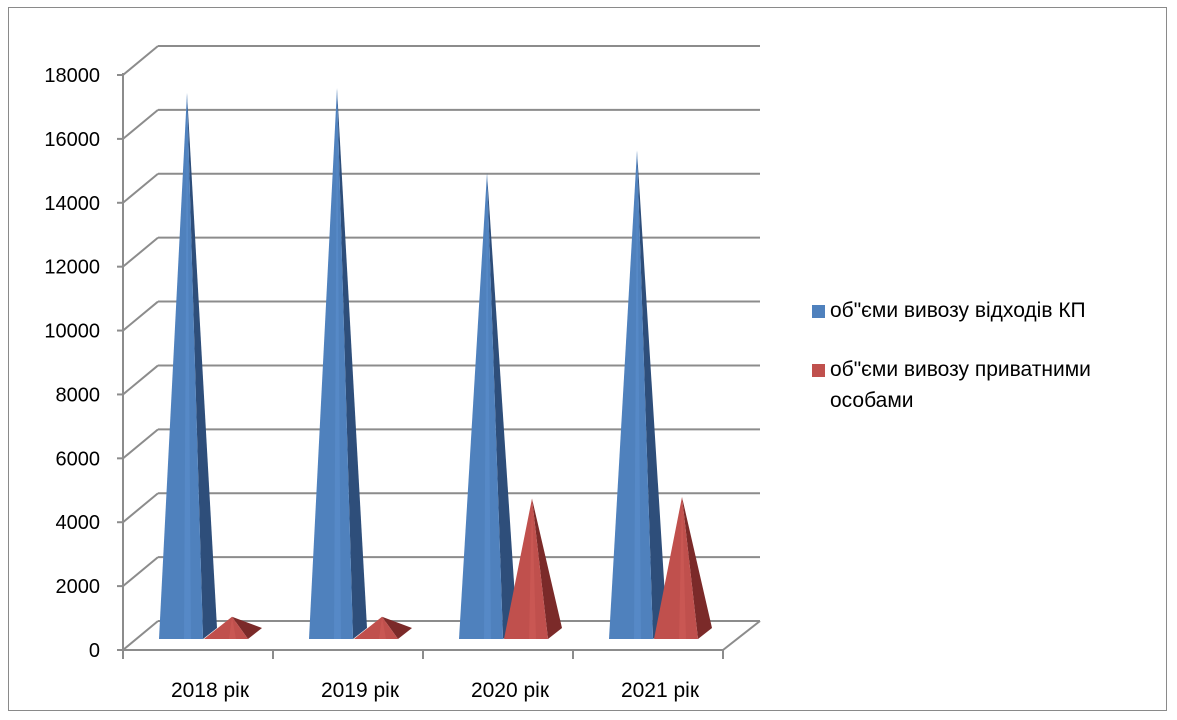 Image resolution: width=1177 pixels, height=720 pixels. Describe the element at coordinates (78, 395) in the screenshot. I see `y-tick-label: 8000` at that location.